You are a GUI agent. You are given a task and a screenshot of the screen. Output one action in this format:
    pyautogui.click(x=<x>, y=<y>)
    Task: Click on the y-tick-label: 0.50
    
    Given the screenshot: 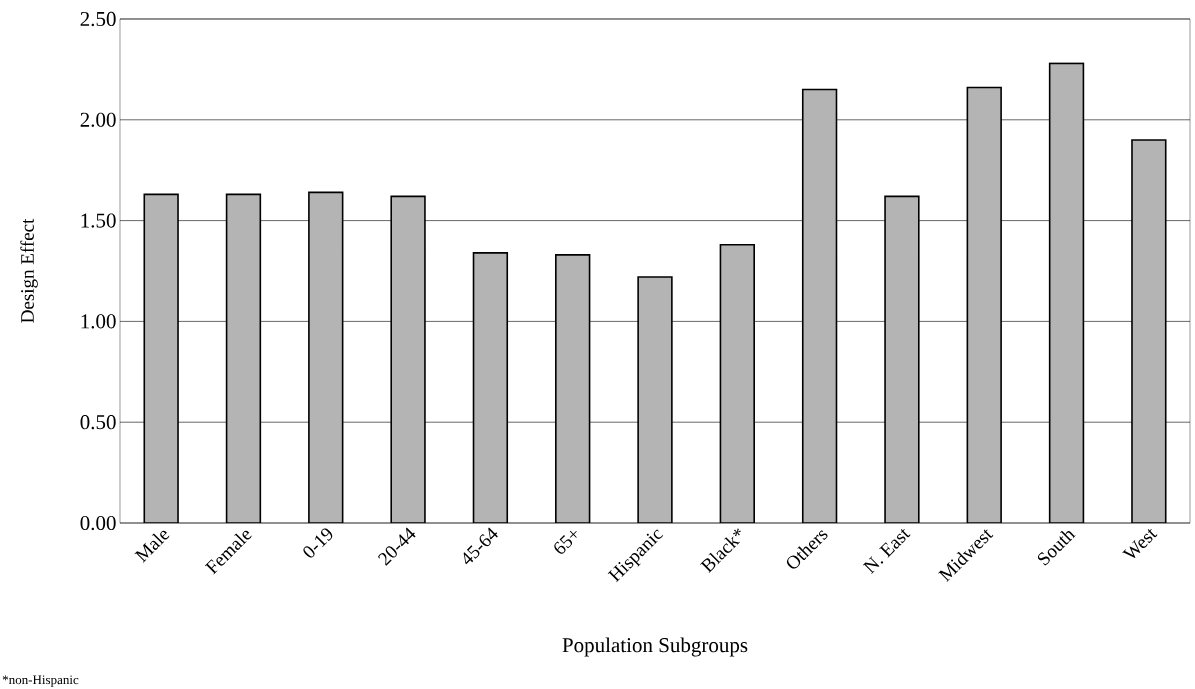 What is the action you would take?
    pyautogui.click(x=98, y=422)
    